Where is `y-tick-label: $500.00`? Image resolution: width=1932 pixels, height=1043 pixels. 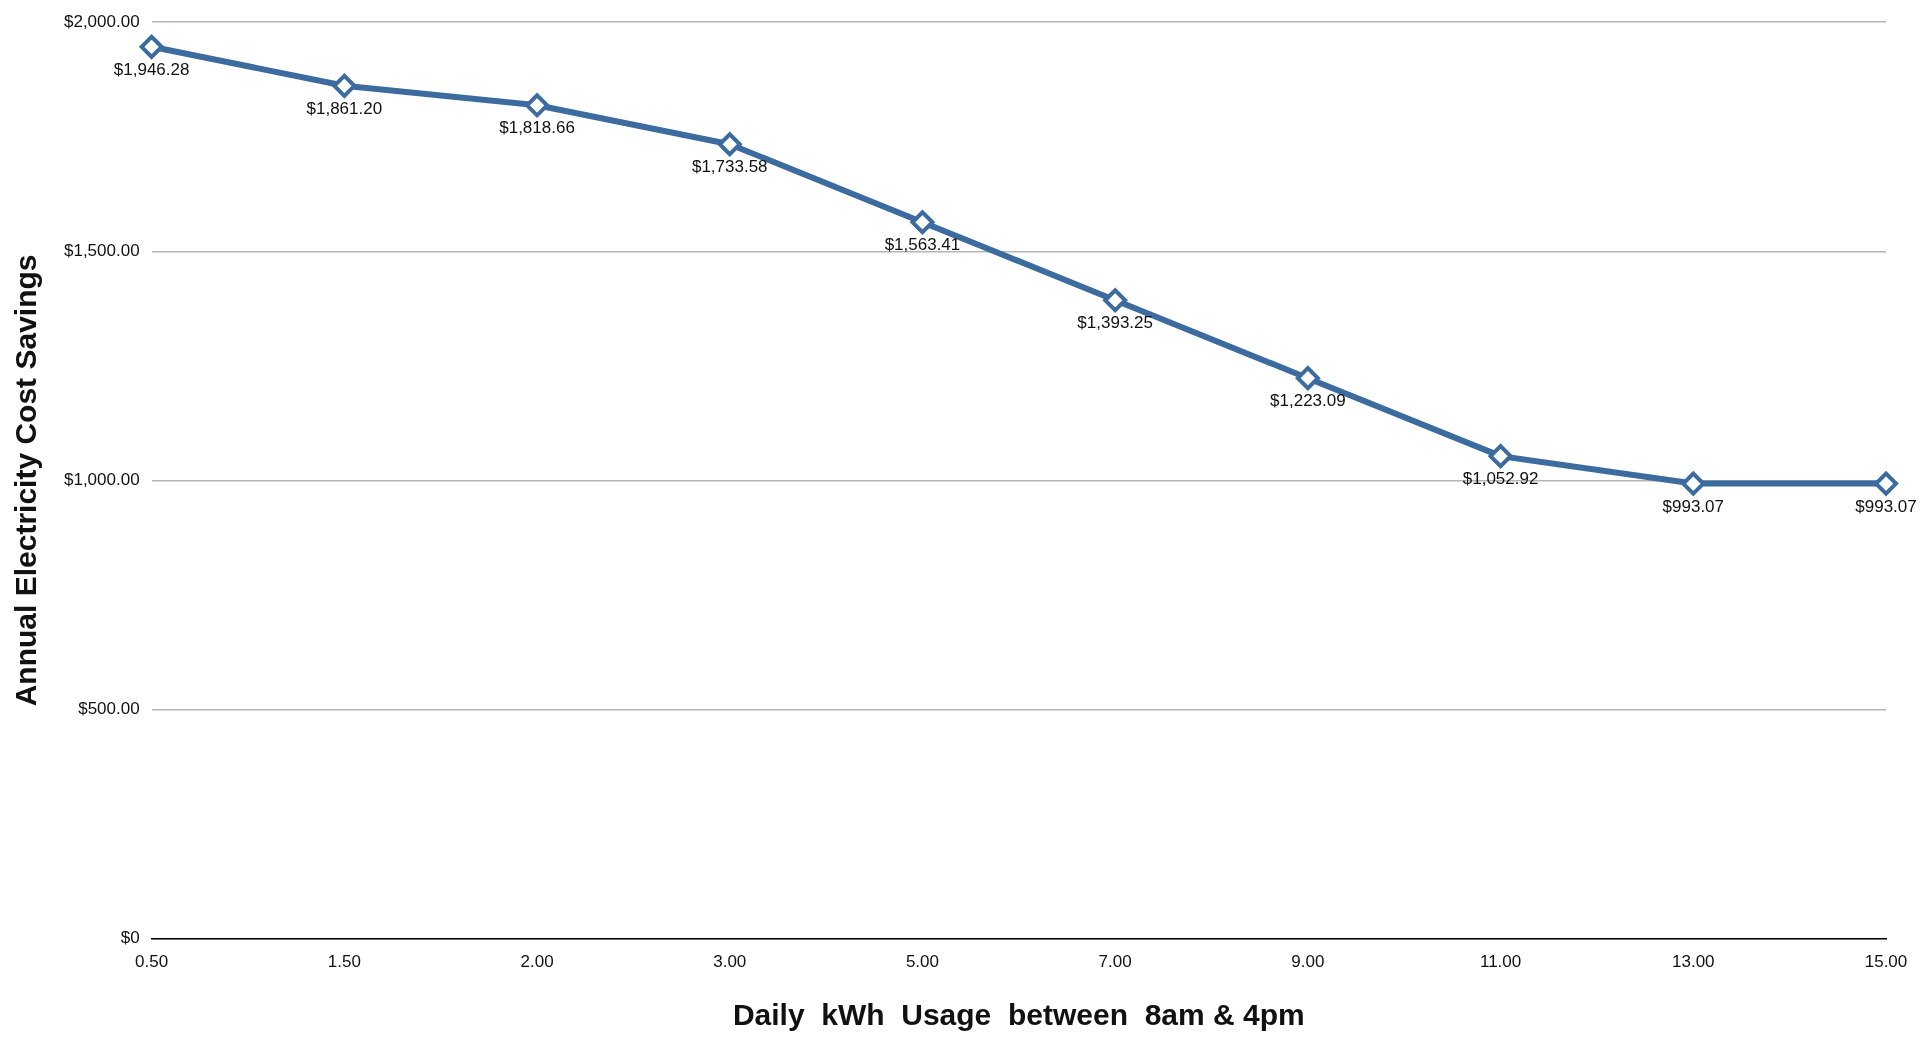 y-tick-label: $500.00 is located at coordinates (109, 709).